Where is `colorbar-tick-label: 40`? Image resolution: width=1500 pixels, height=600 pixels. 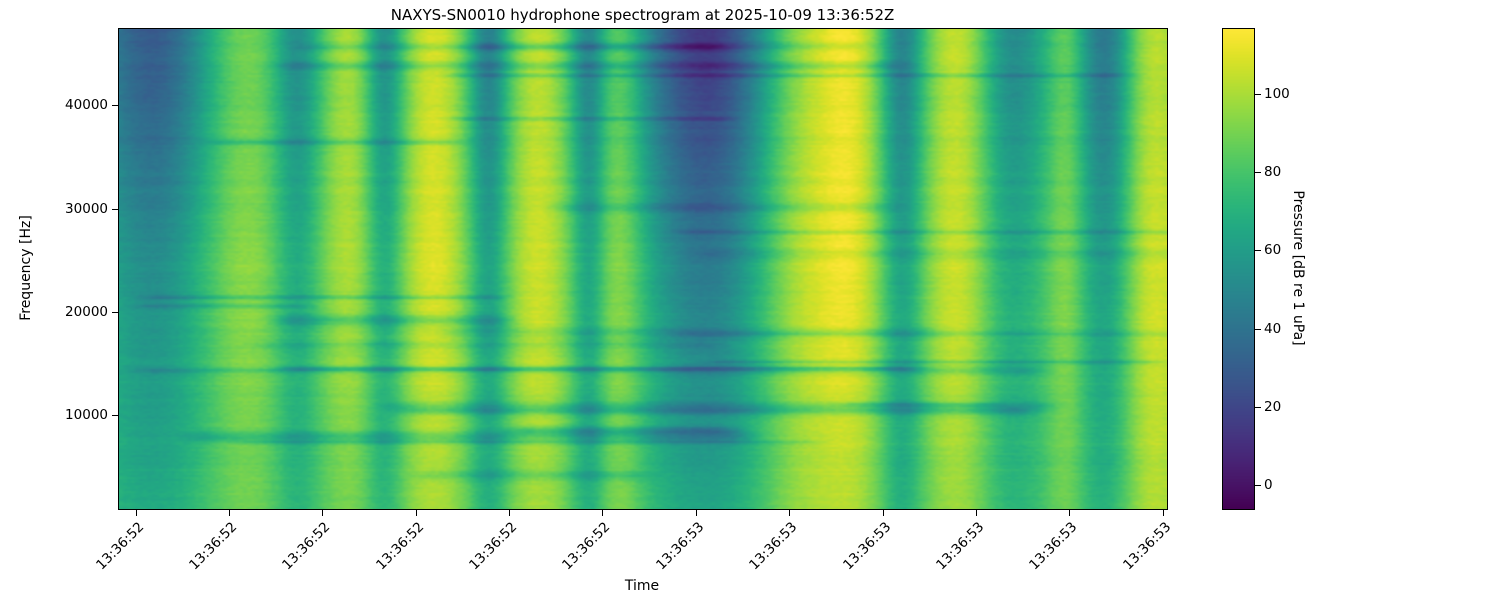
colorbar-tick-label: 40 is located at coordinates (1273, 328).